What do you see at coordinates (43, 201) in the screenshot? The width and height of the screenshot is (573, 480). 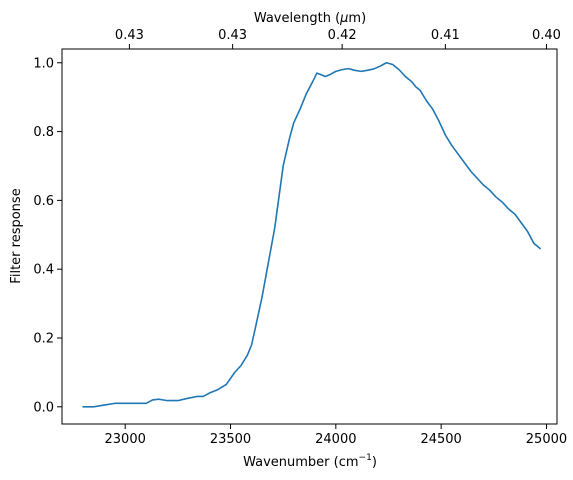 I see `y-tick-label: 0.6` at bounding box center [43, 201].